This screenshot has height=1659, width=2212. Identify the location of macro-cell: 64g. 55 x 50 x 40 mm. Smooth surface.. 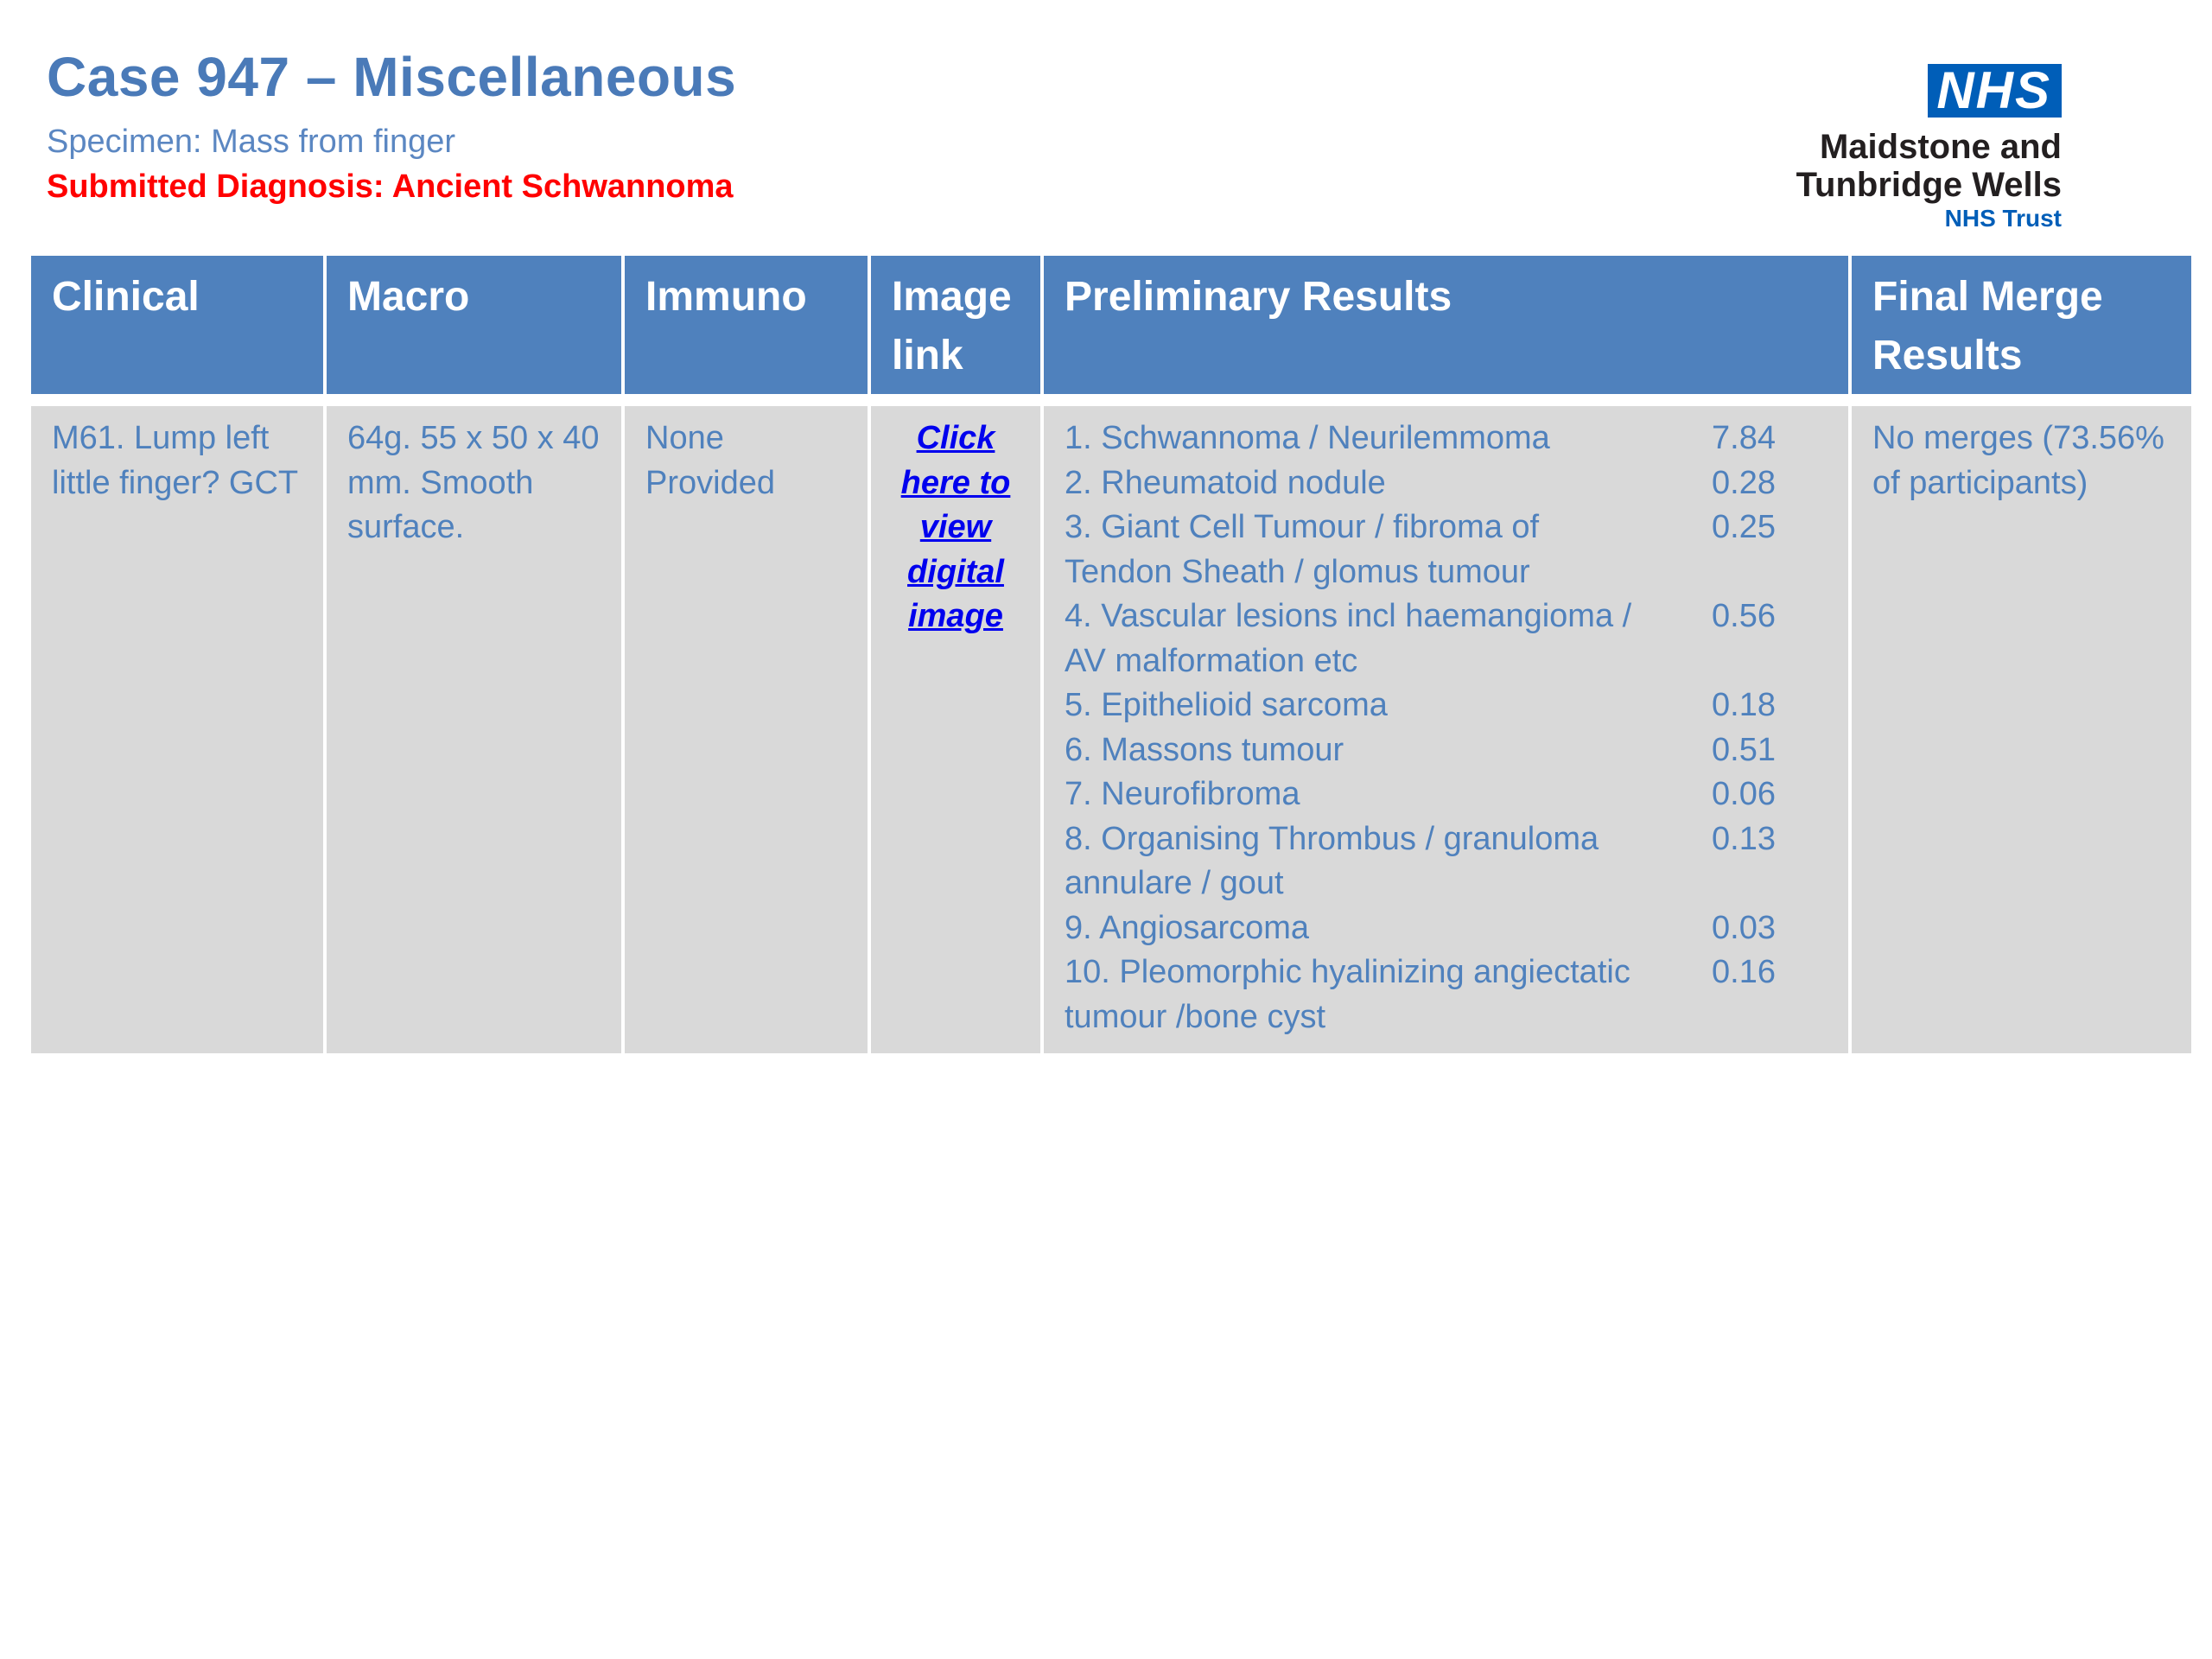
(474, 726).